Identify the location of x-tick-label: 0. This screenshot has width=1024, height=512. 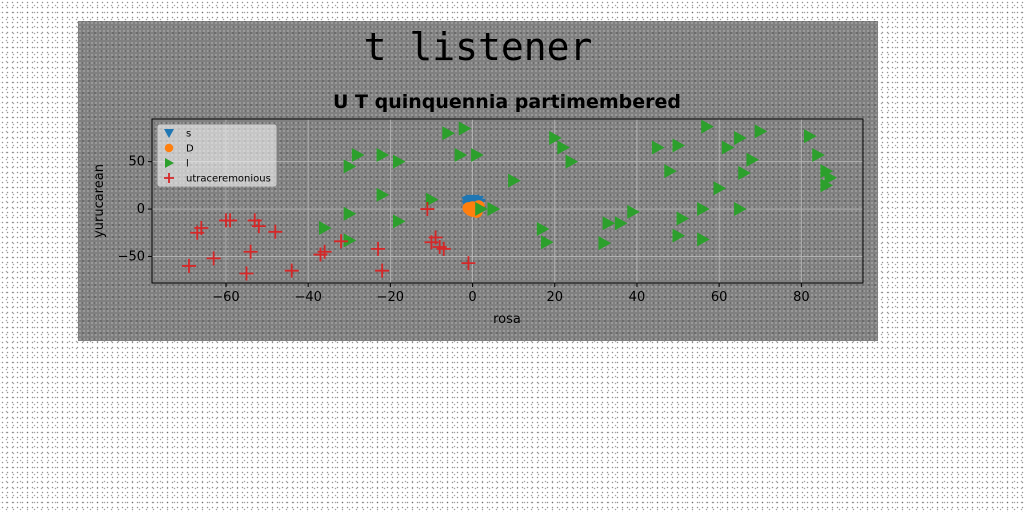
(472, 297).